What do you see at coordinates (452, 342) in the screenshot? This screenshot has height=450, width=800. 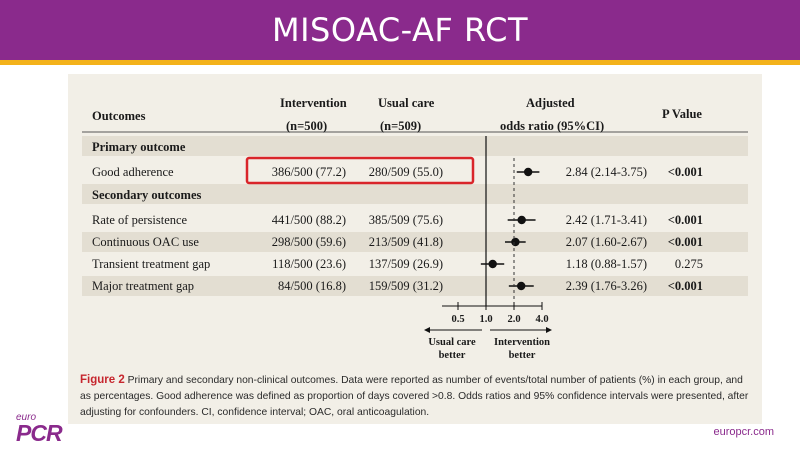 I see `usual-care-better-label: Usual care` at bounding box center [452, 342].